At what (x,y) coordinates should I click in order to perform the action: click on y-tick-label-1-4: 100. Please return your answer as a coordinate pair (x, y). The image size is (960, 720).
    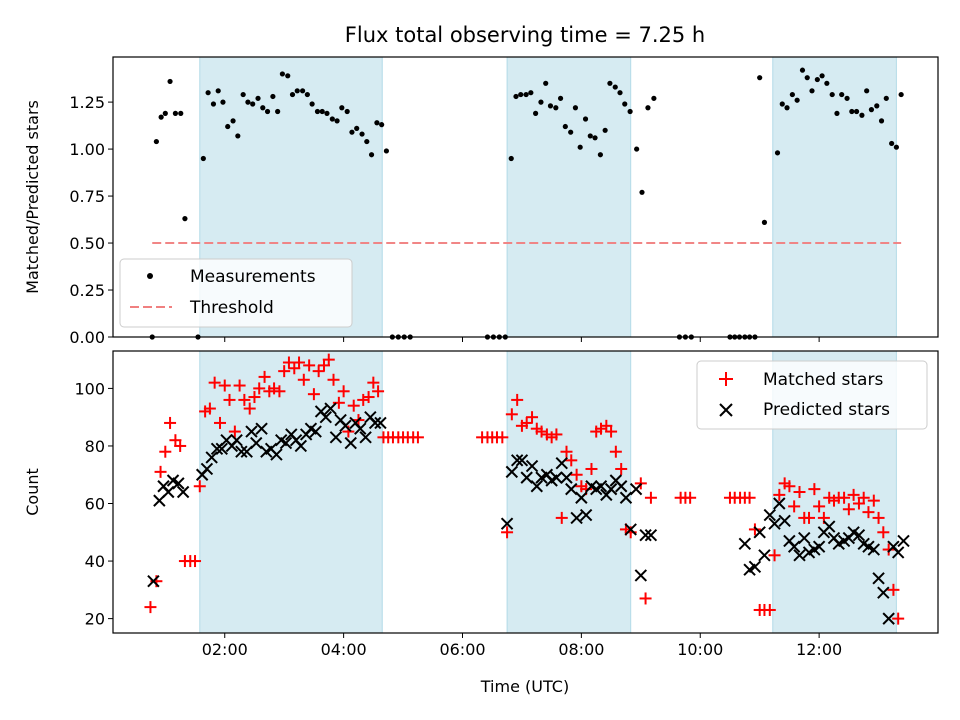
    Looking at the image, I should click on (89, 388).